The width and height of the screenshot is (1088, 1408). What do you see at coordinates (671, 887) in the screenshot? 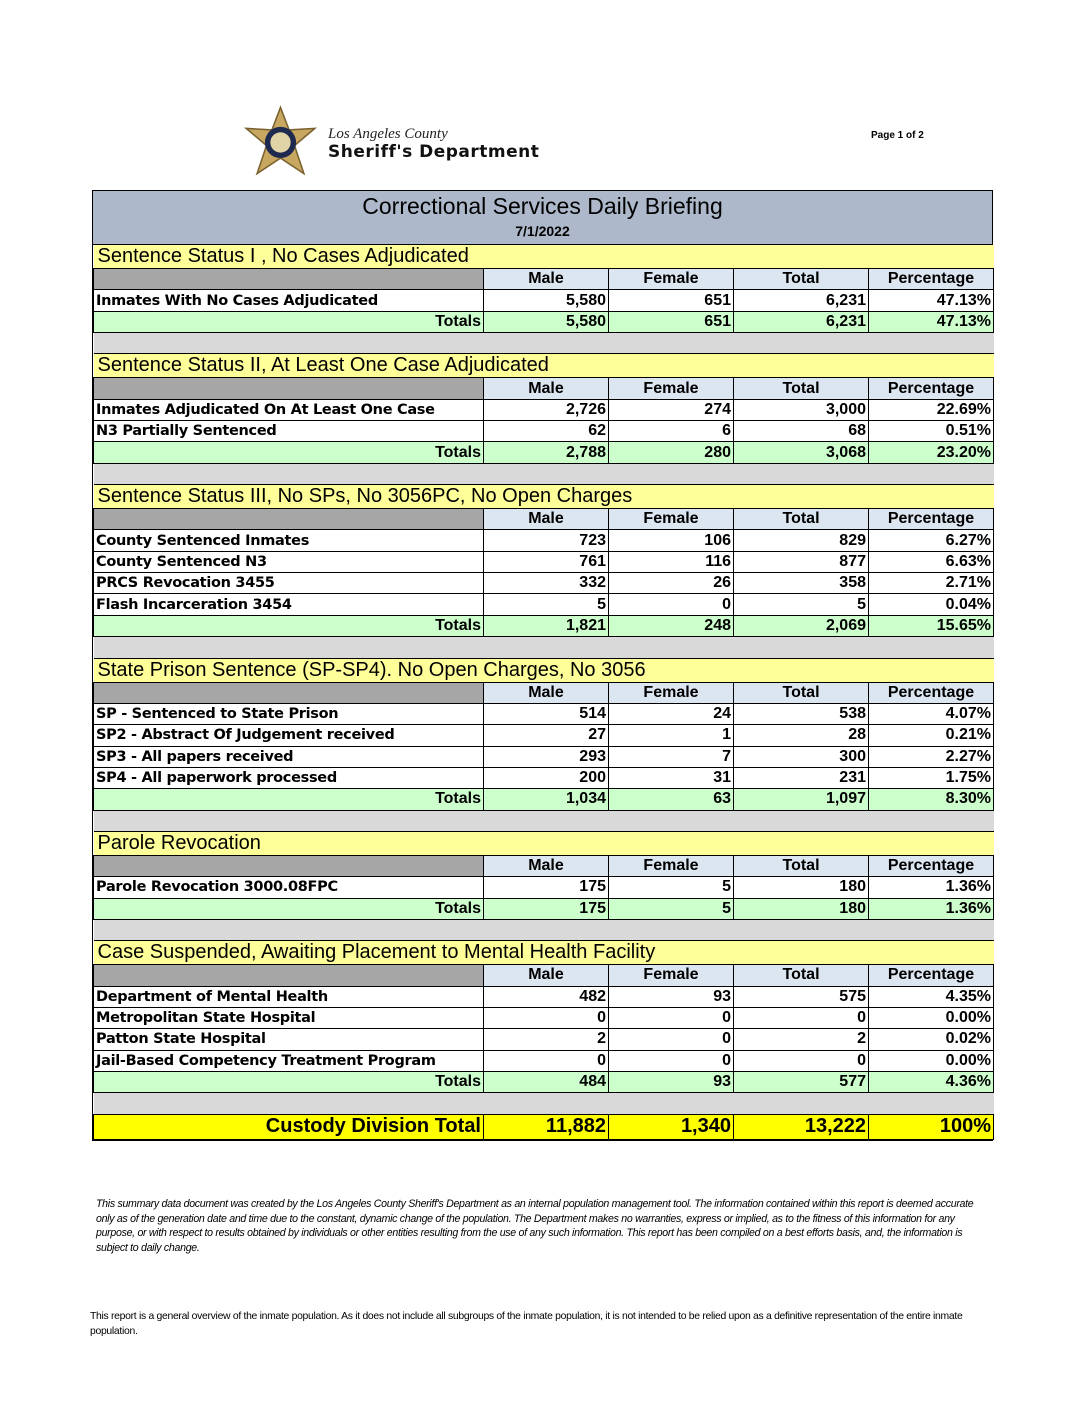
I see `cell-value: 5` at bounding box center [671, 887].